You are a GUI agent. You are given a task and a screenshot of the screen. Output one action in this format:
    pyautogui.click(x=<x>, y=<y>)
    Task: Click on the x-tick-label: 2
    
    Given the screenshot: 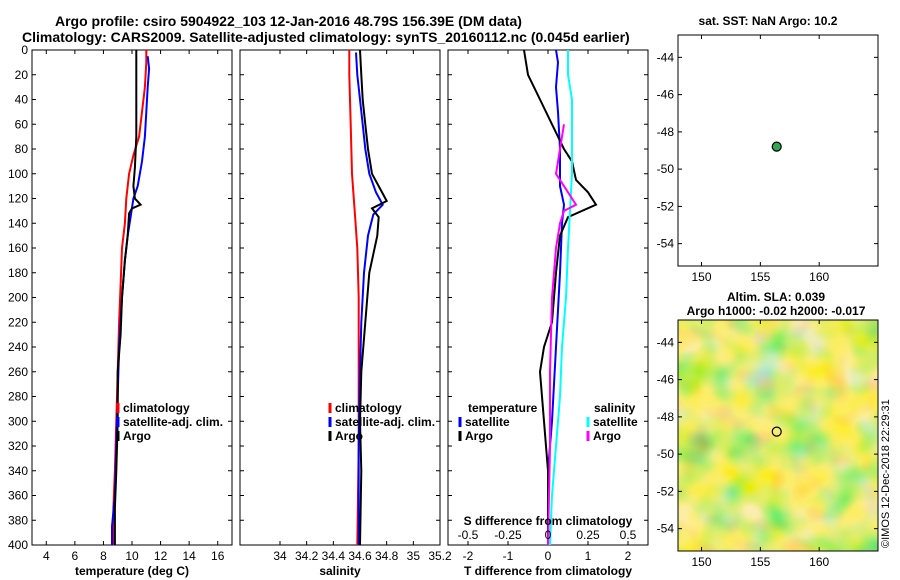 What is the action you would take?
    pyautogui.click(x=628, y=556)
    